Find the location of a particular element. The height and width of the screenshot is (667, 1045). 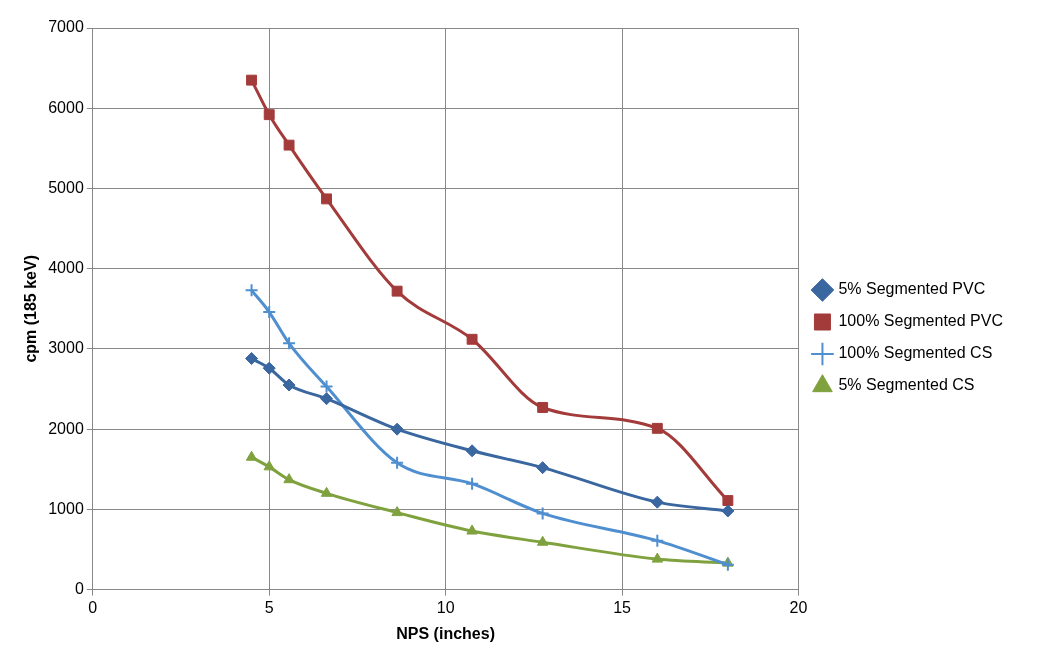

y-axis-title: cpm (185 keV) is located at coordinates (31, 309).